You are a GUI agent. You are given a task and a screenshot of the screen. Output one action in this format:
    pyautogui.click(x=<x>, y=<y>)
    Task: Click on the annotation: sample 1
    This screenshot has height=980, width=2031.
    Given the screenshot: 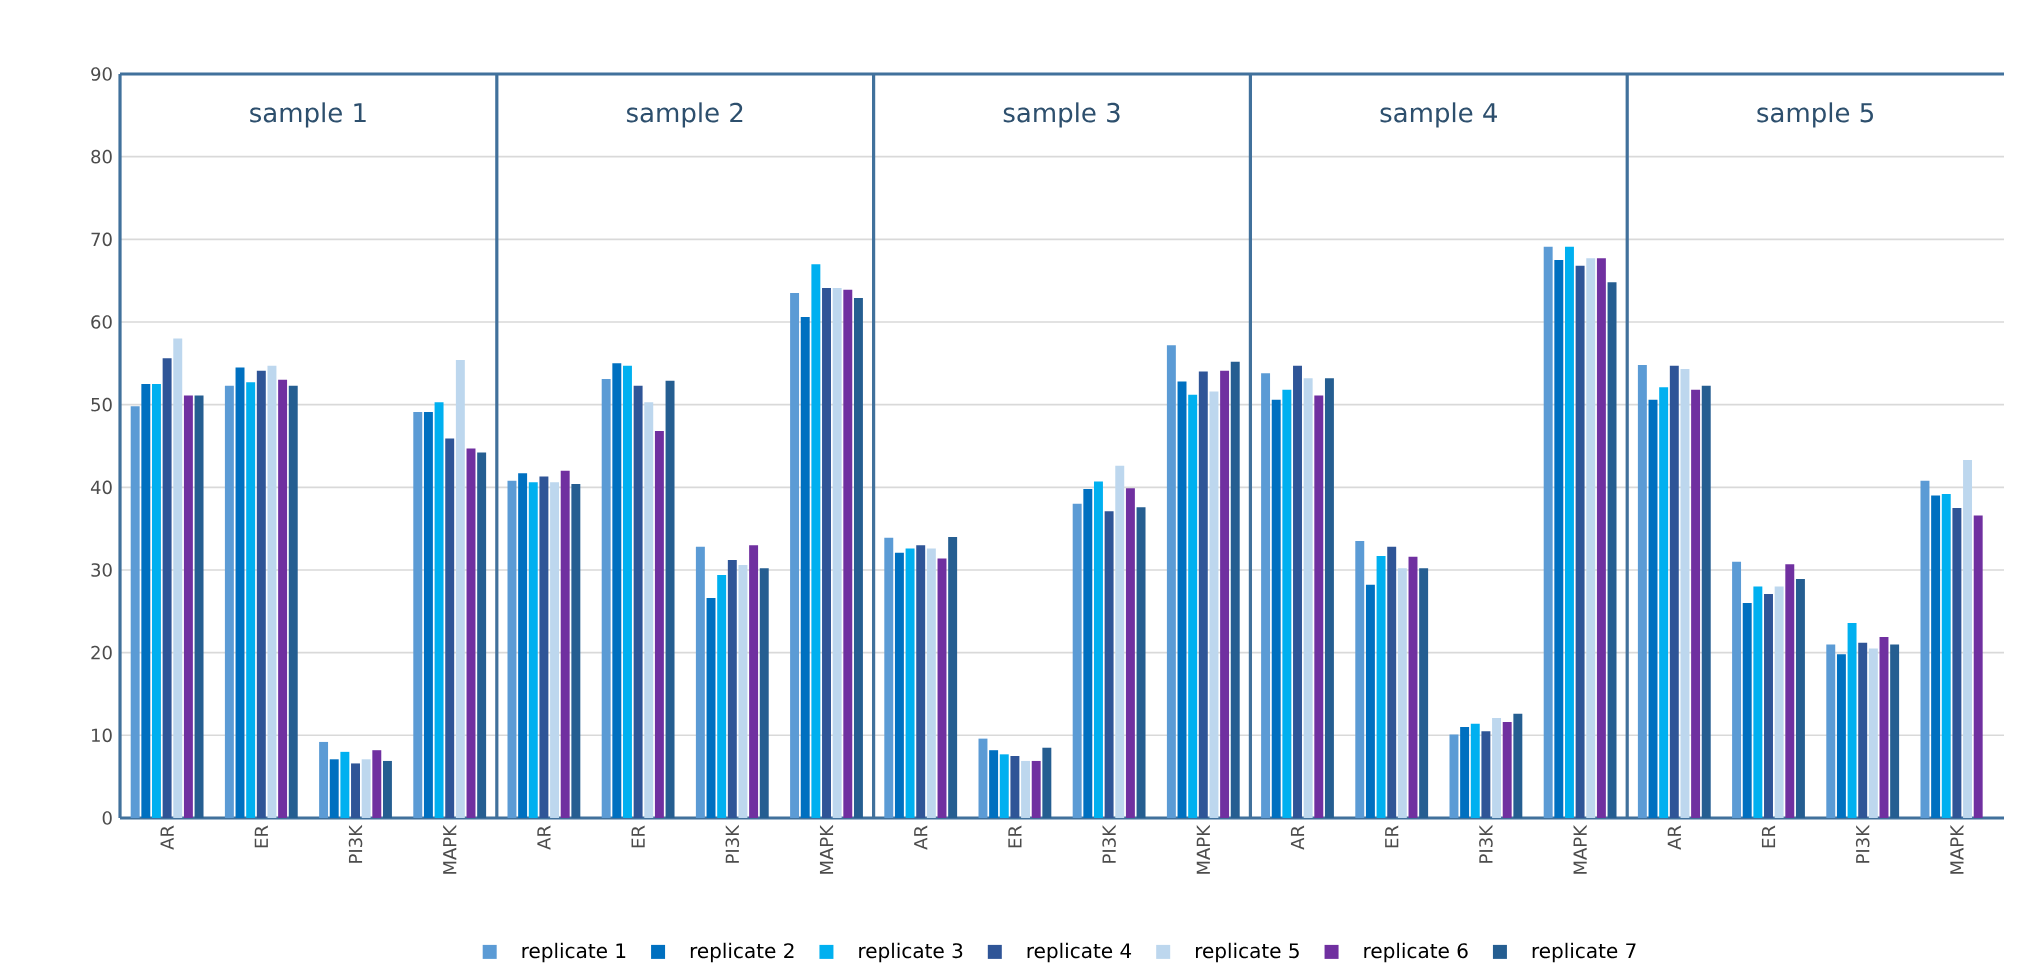 What is the action you would take?
    pyautogui.click(x=308, y=115)
    